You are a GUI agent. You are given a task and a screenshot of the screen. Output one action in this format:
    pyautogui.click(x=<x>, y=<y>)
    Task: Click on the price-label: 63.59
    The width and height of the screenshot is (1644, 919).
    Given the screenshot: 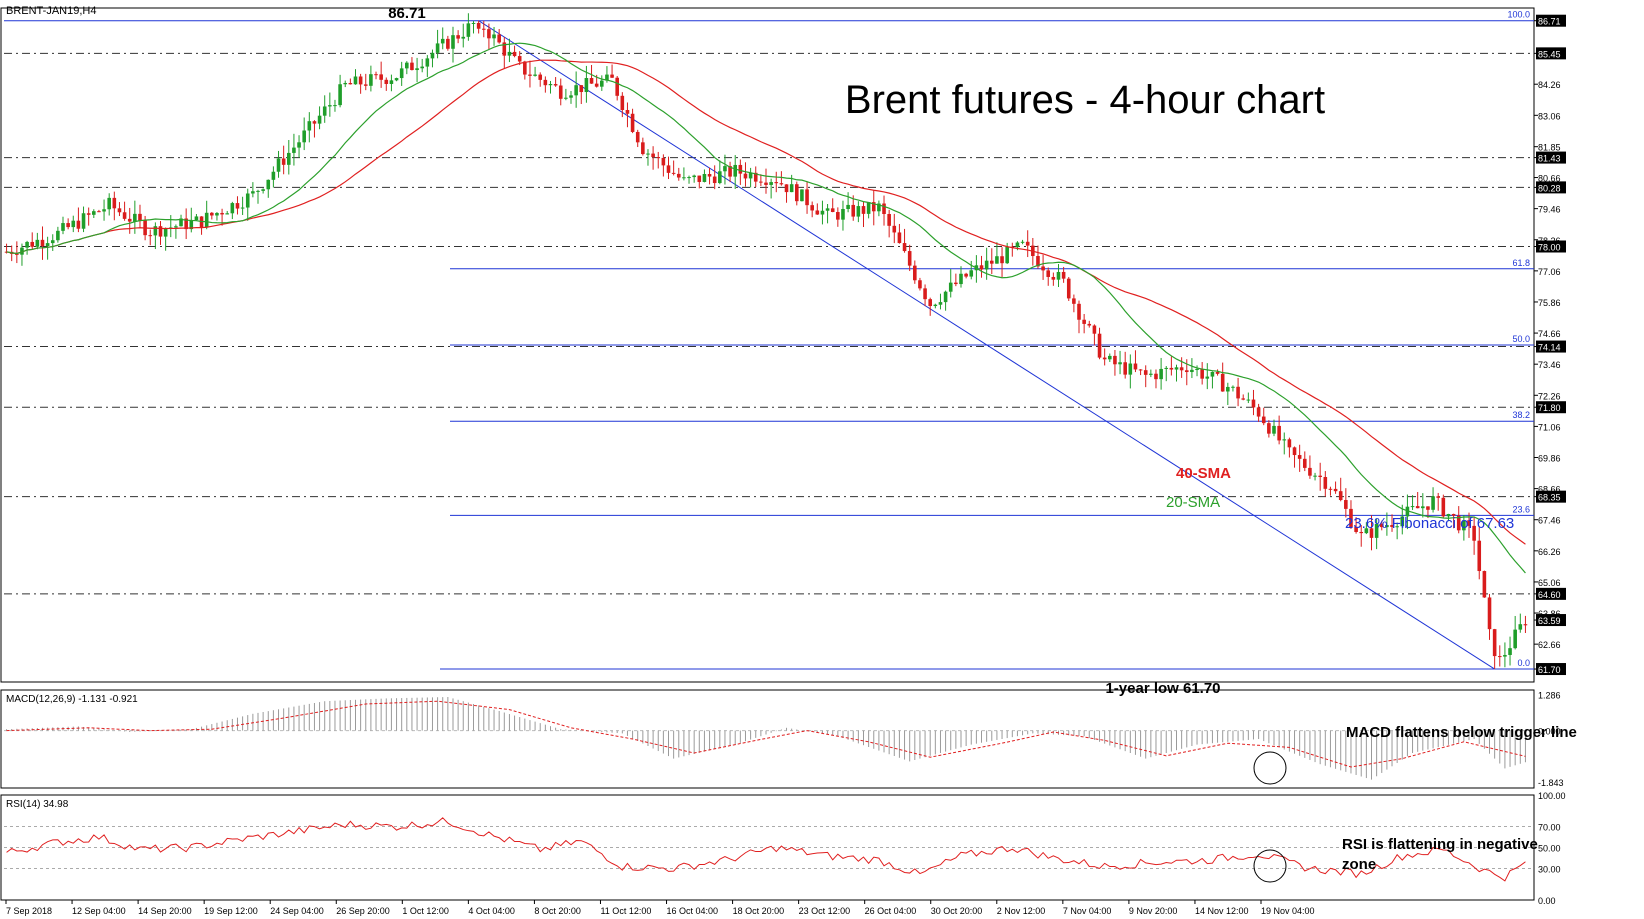 What is the action you would take?
    pyautogui.click(x=1549, y=621)
    